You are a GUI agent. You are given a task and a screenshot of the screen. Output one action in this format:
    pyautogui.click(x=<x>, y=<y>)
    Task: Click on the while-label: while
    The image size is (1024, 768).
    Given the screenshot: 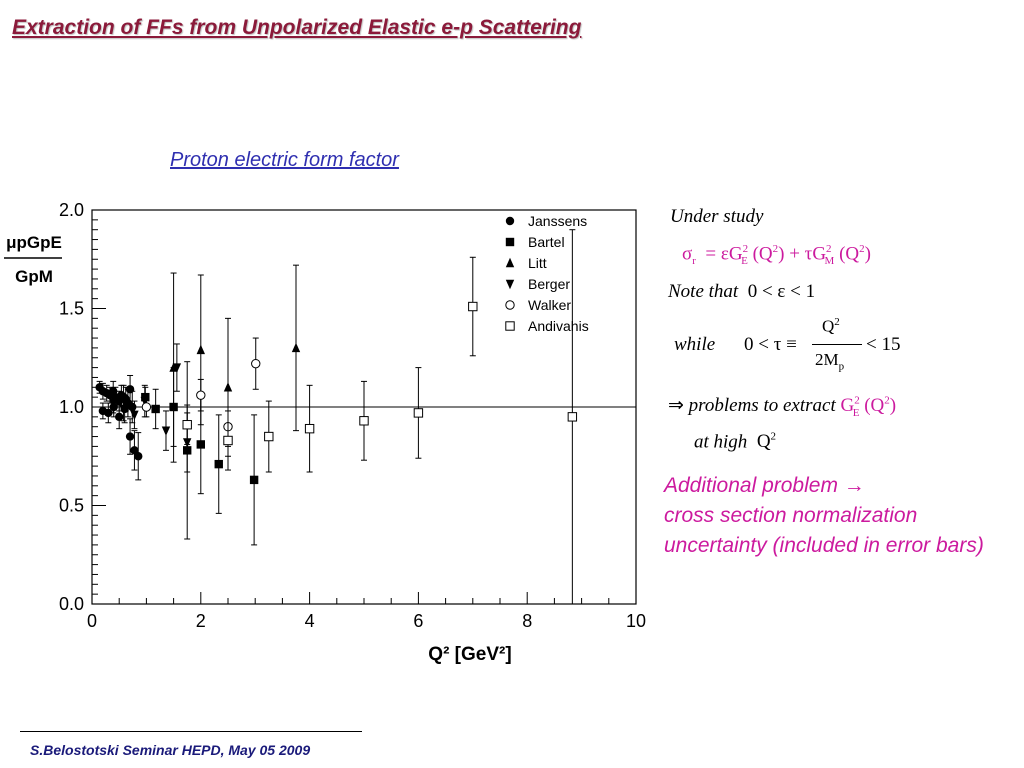 What is the action you would take?
    pyautogui.click(x=695, y=344)
    